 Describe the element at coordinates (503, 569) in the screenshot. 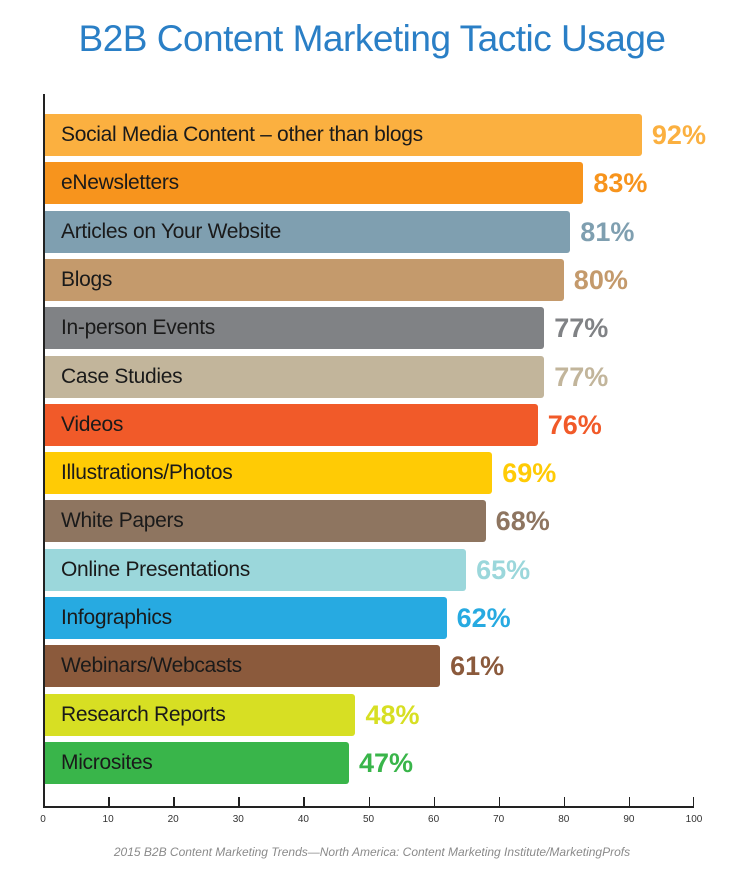

I see `bar-value-label: 65%` at that location.